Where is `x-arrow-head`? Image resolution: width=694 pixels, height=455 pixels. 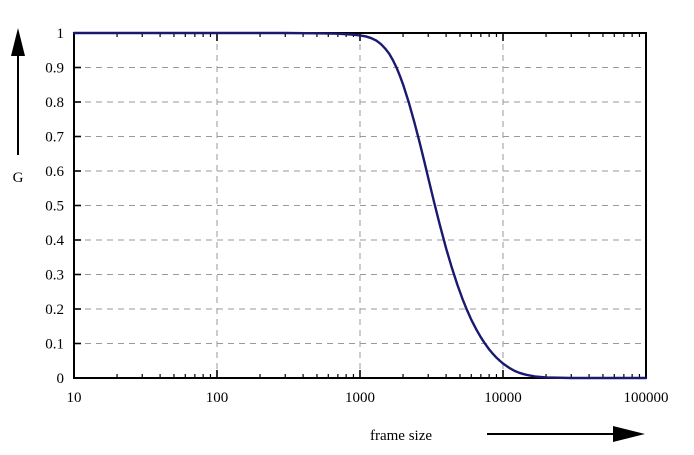 x-arrow-head is located at coordinates (629, 434).